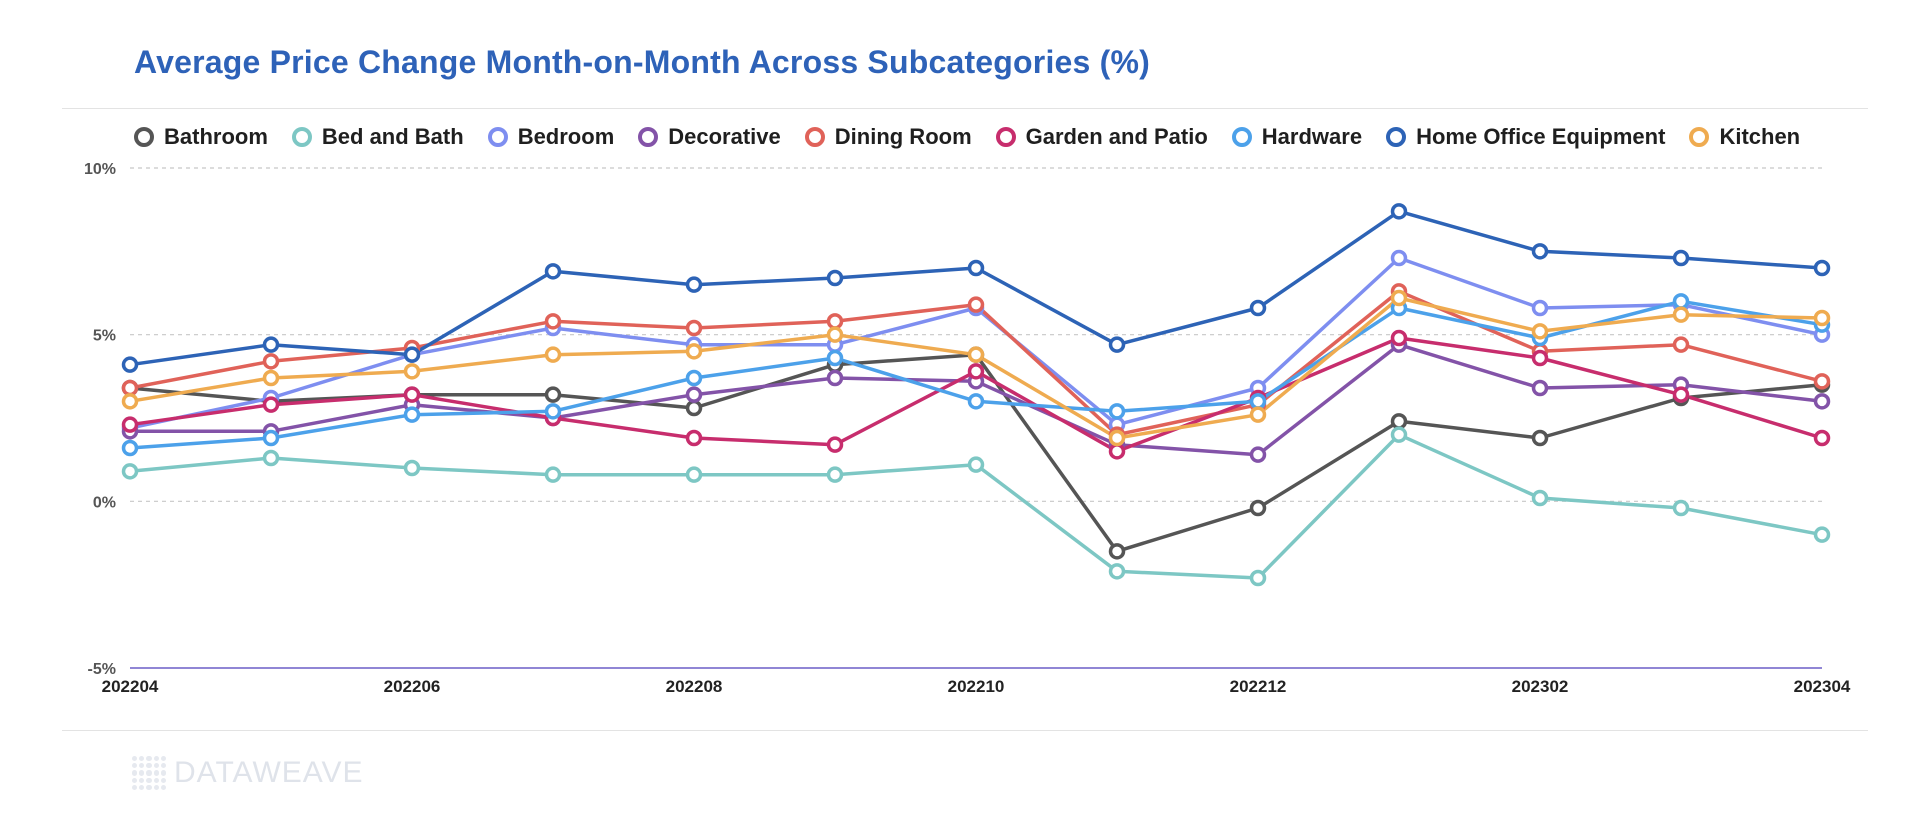 Image resolution: width=1920 pixels, height=820 pixels. I want to click on x-tick-label: 202208, so click(694, 686).